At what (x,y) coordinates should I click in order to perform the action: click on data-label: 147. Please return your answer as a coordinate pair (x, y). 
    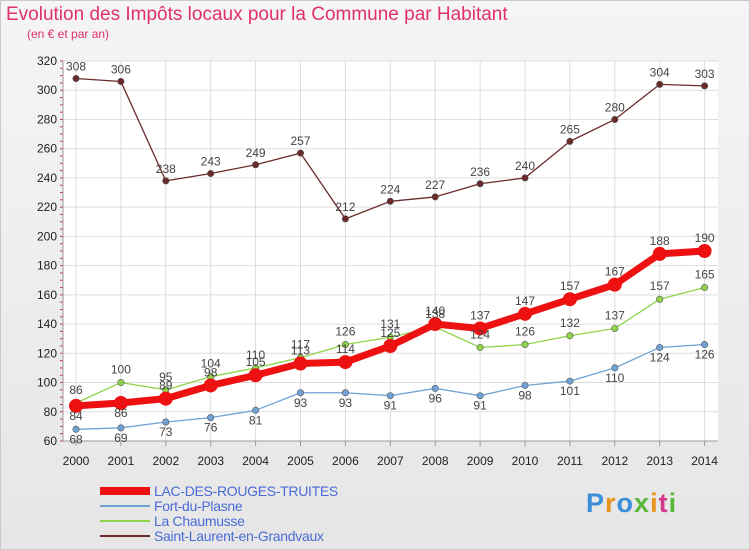
    Looking at the image, I should click on (525, 301).